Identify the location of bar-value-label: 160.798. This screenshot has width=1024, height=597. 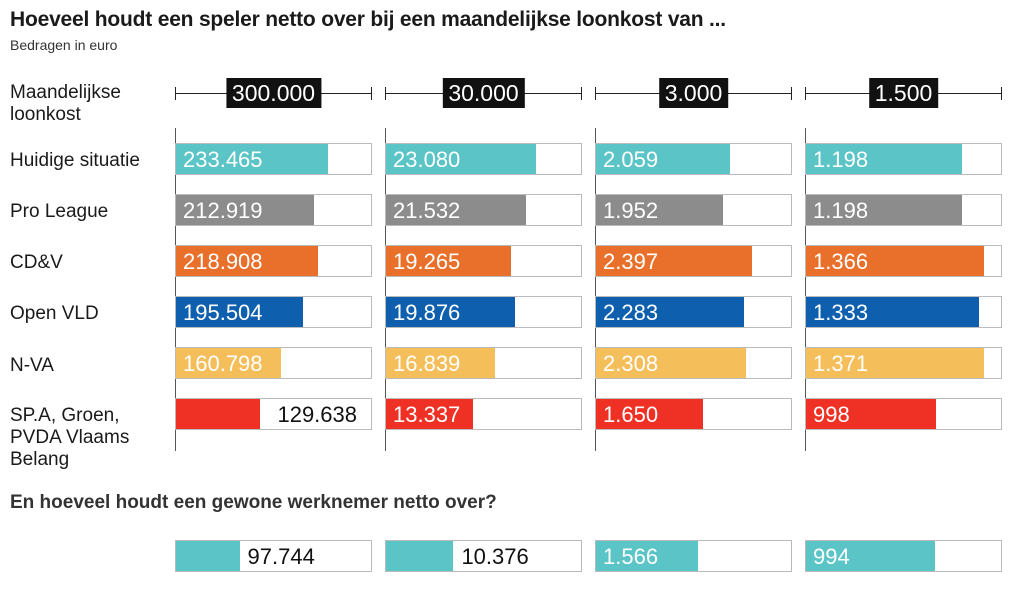
(223, 363).